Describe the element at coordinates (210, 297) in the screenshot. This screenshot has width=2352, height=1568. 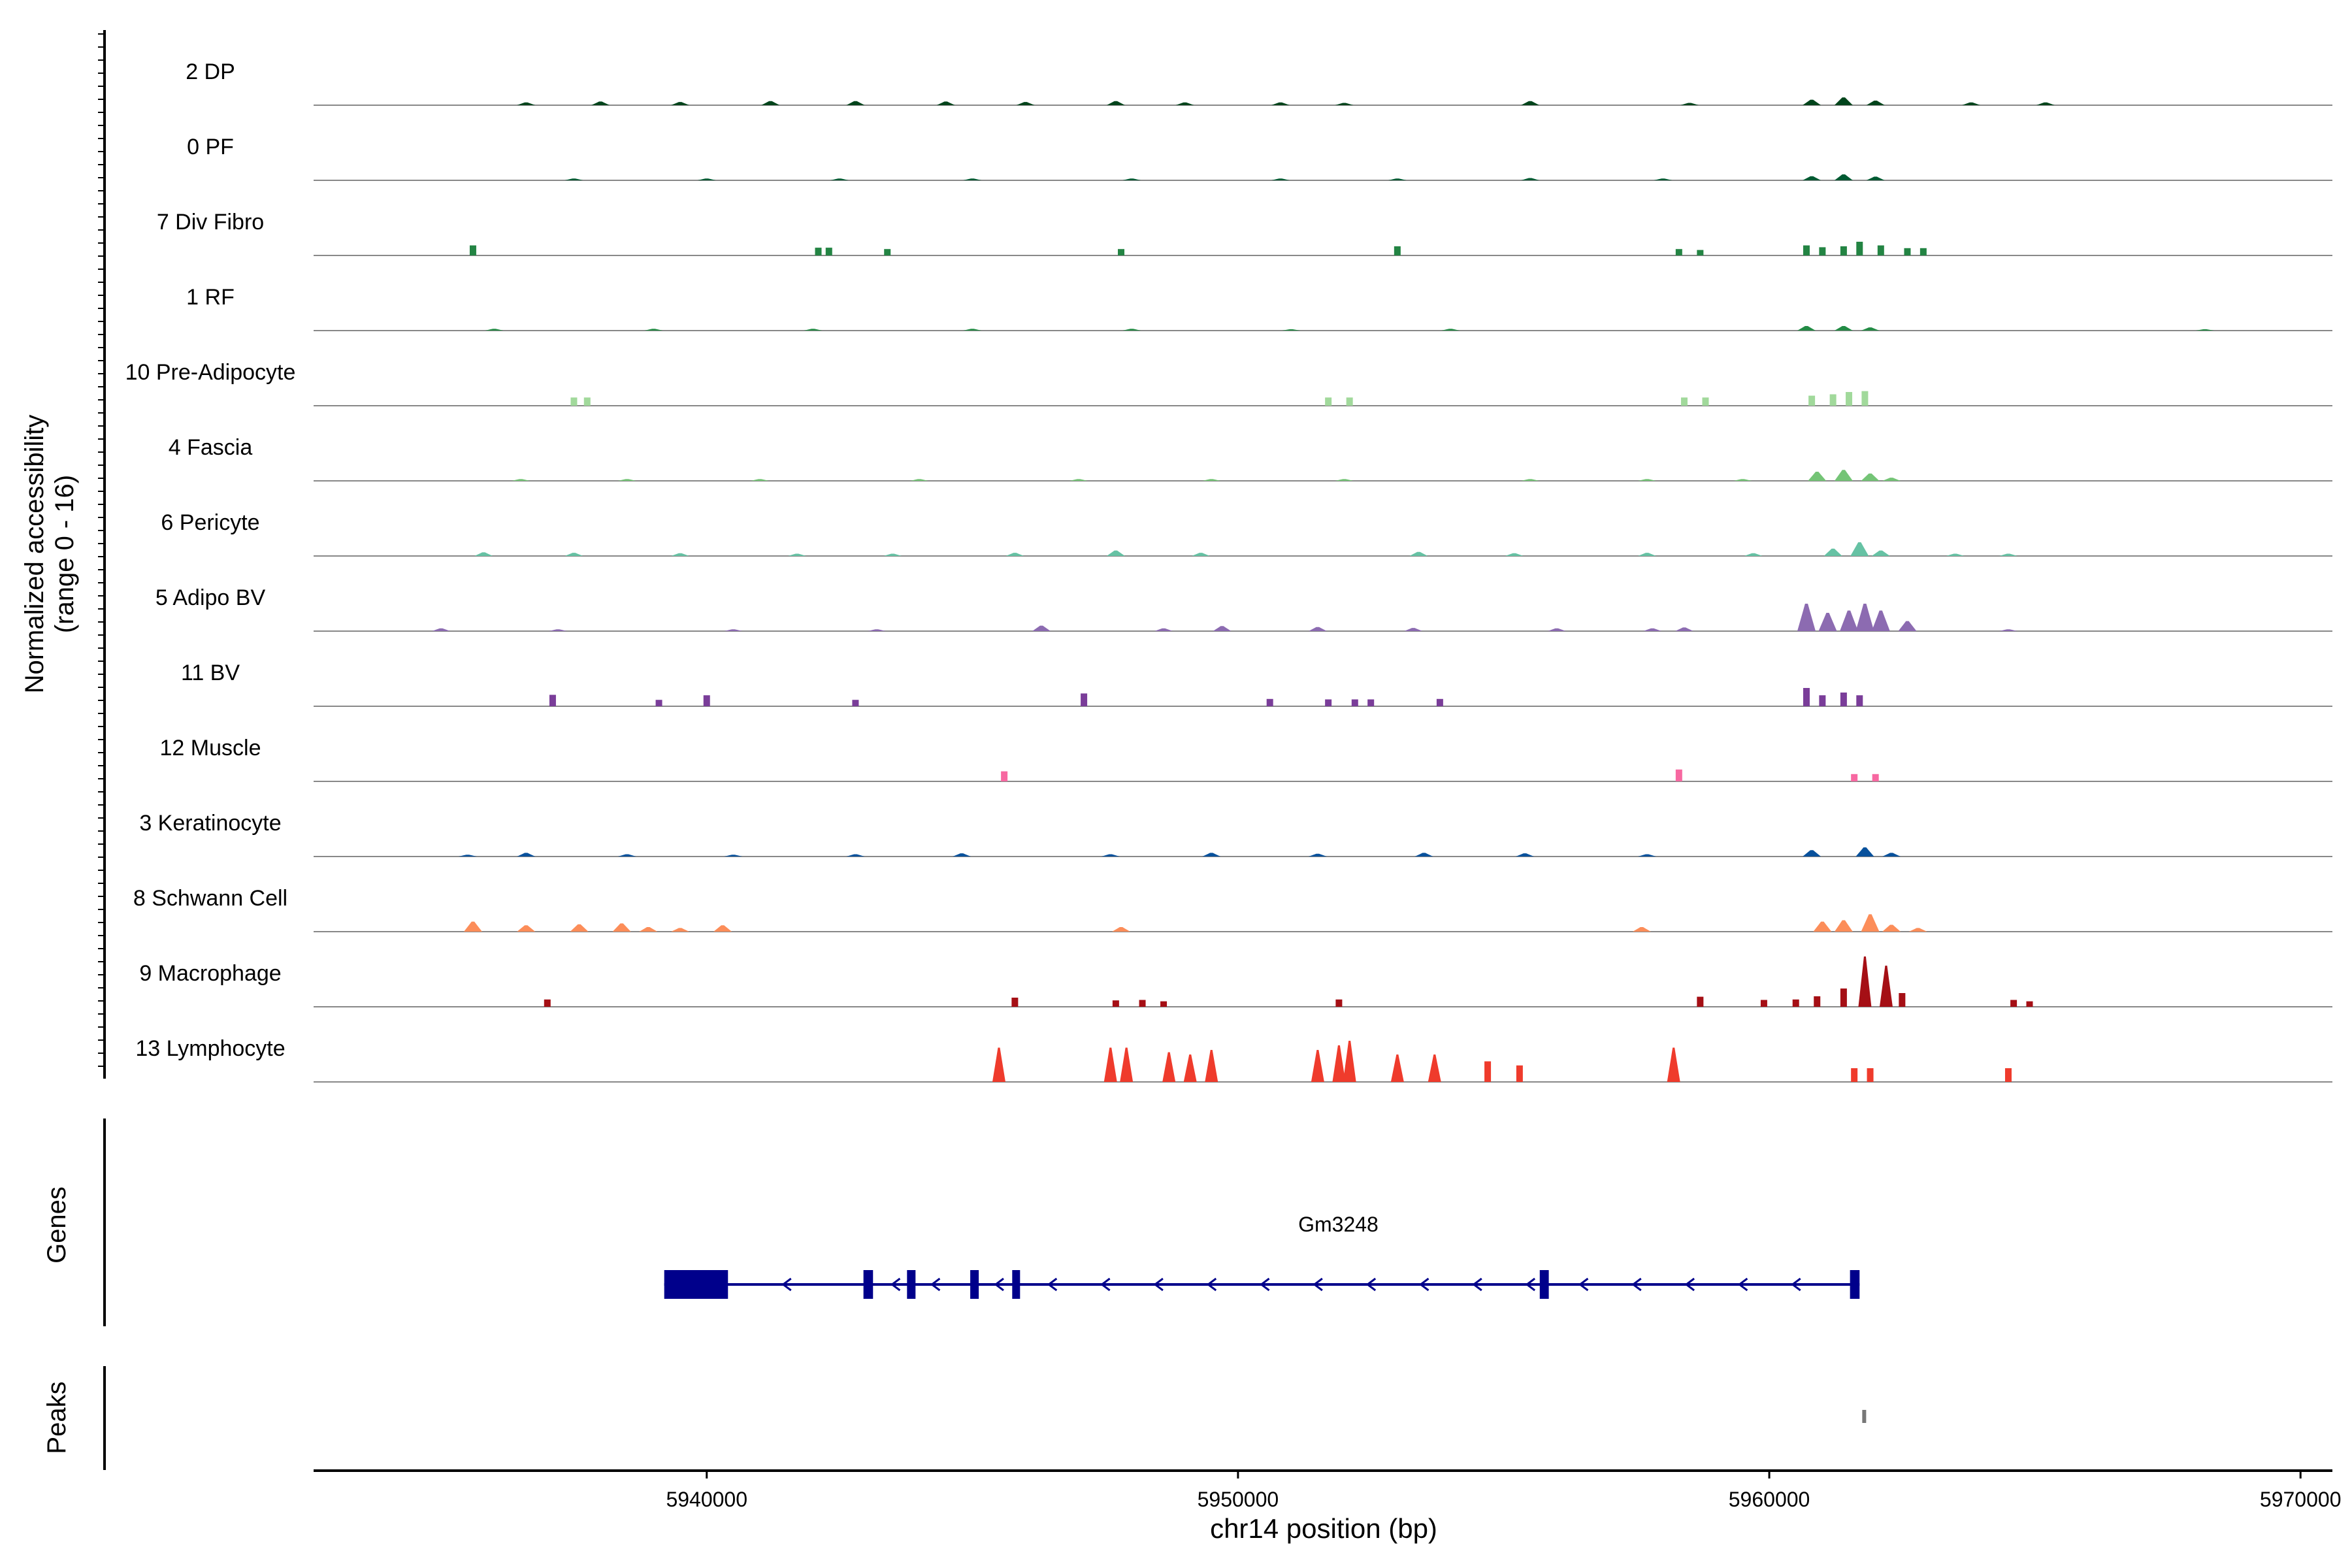
I see `track-label: 1 RF` at that location.